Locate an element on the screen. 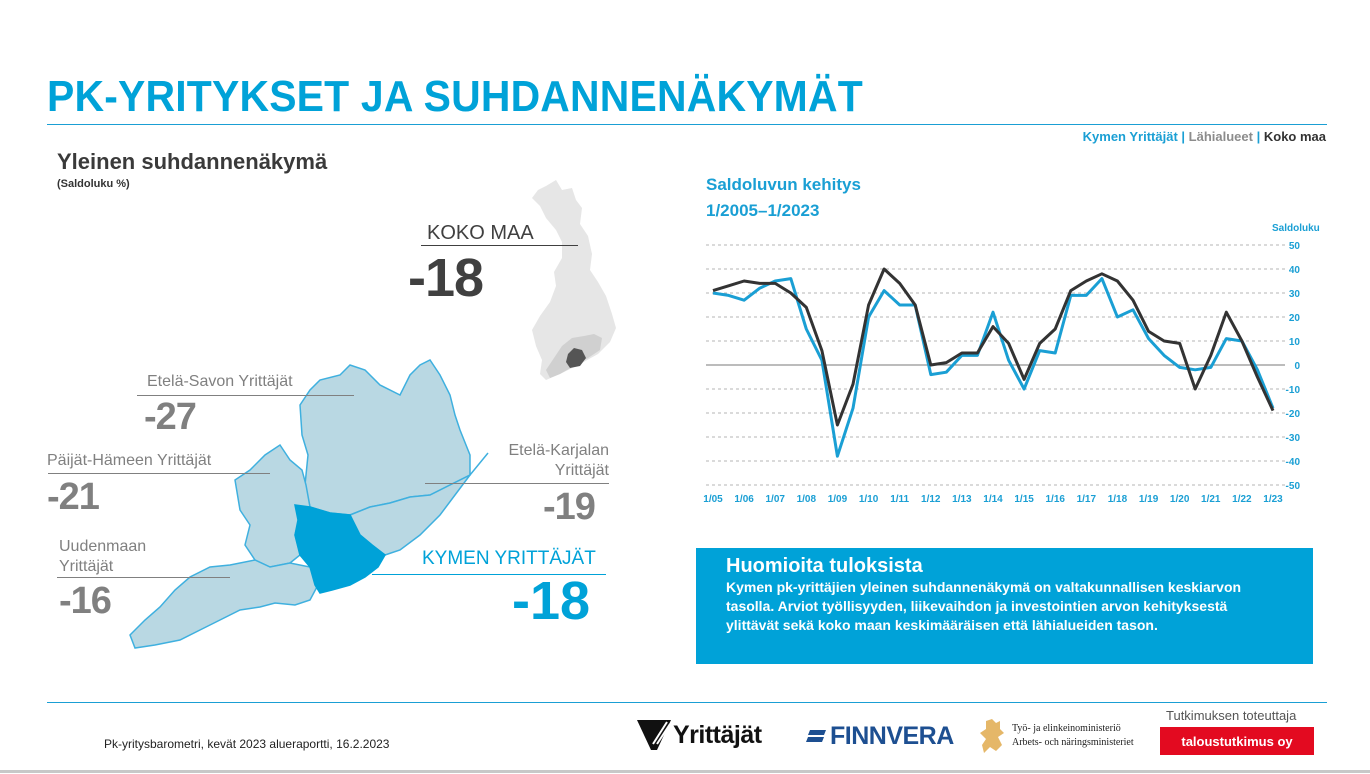 This screenshot has height=774, width=1370. title-divider is located at coordinates (687, 124).